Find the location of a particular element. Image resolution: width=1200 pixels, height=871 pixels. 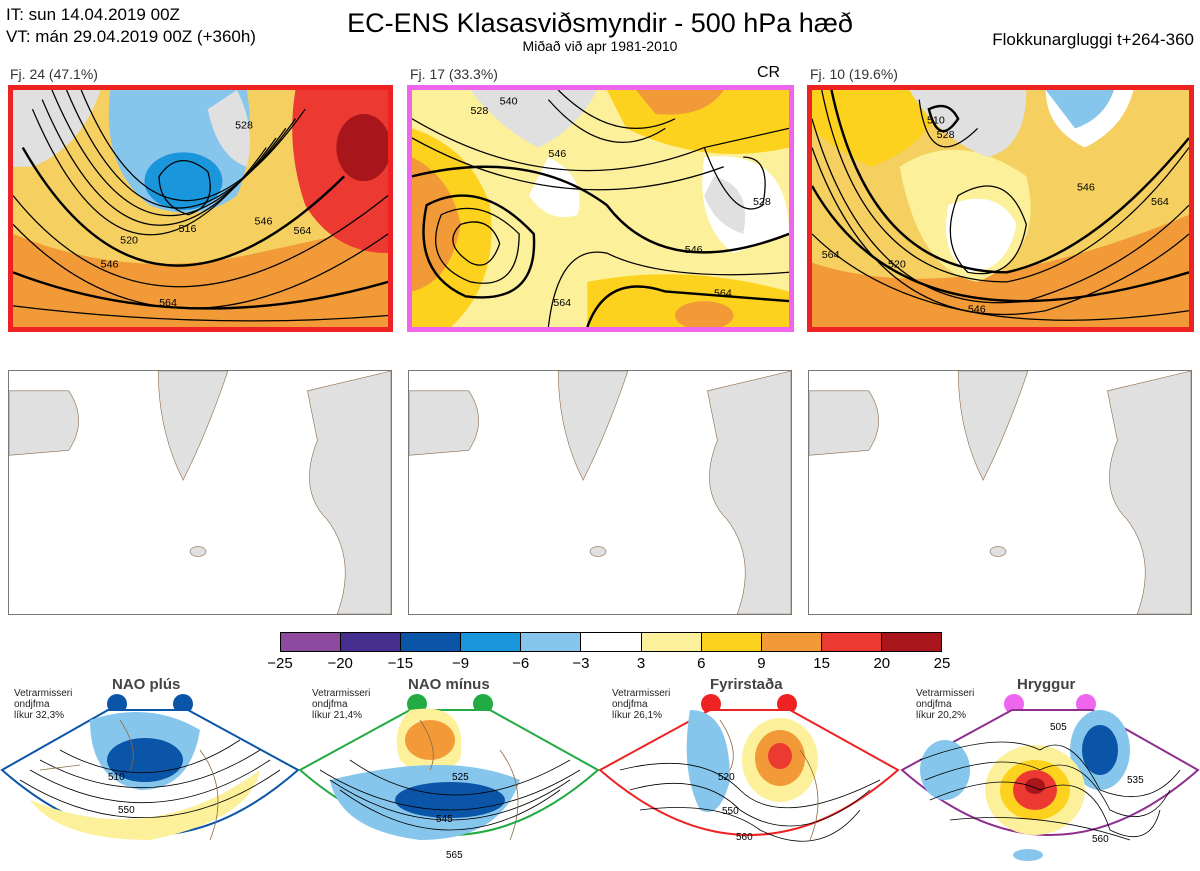

regime-4-info: Vetrarmisseri ondjfma líkur 20,2% is located at coordinates (945, 704).